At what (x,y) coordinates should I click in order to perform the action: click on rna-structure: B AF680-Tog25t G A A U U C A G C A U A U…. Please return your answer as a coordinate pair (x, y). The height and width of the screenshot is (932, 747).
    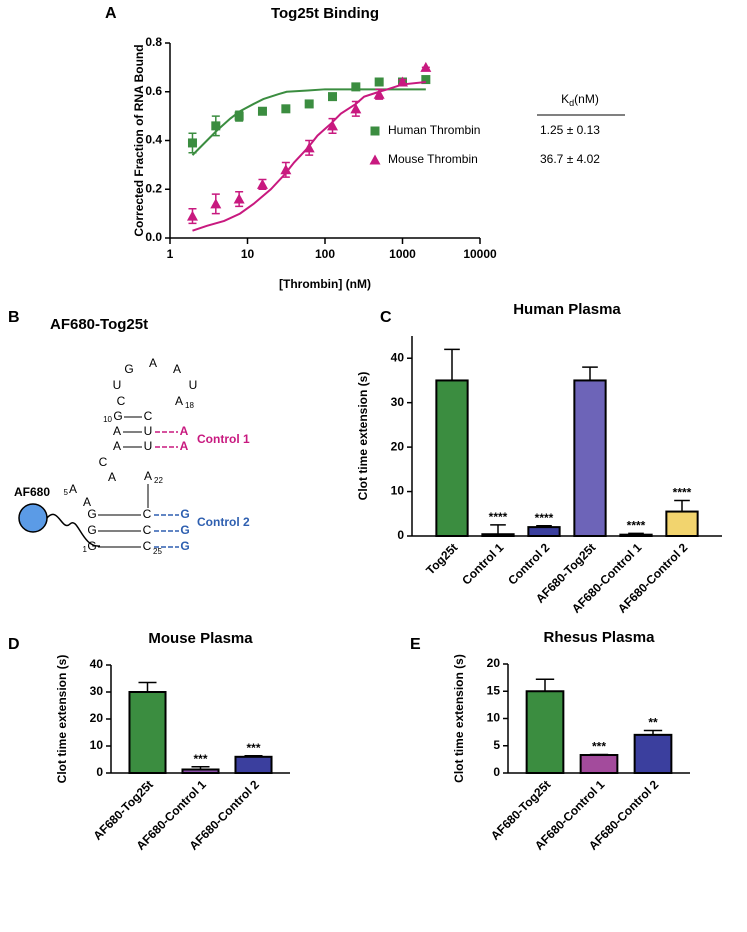
    Looking at the image, I should click on (129, 432).